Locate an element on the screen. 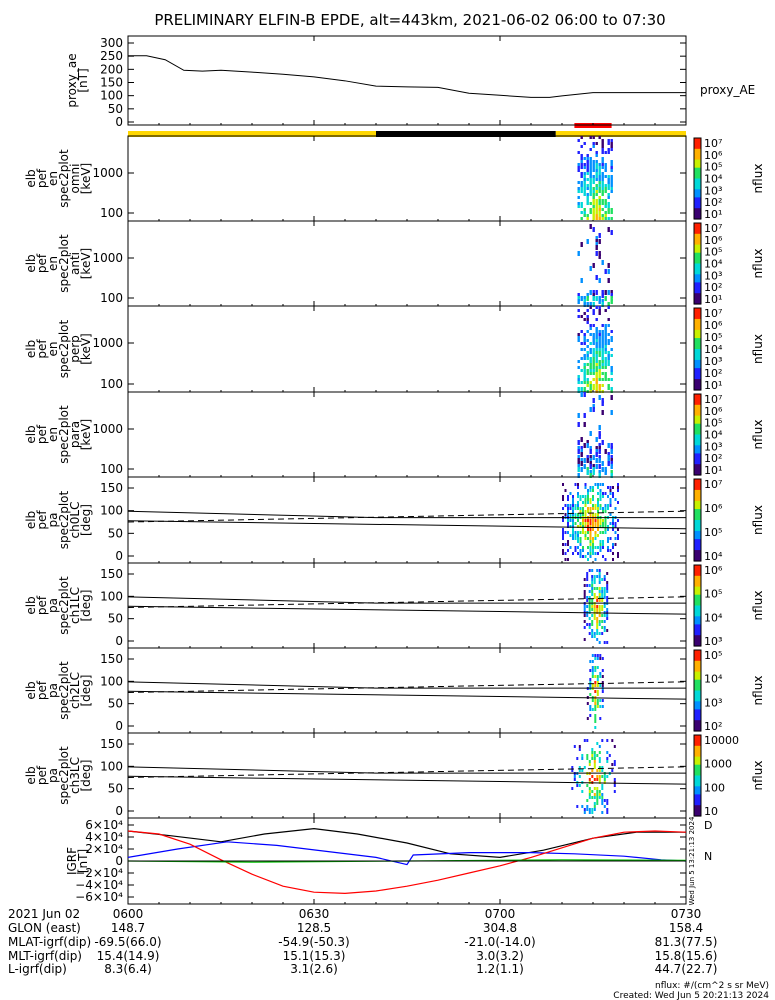 This screenshot has height=1000, width=775. colorbar-label: nflux is located at coordinates (758, 606).